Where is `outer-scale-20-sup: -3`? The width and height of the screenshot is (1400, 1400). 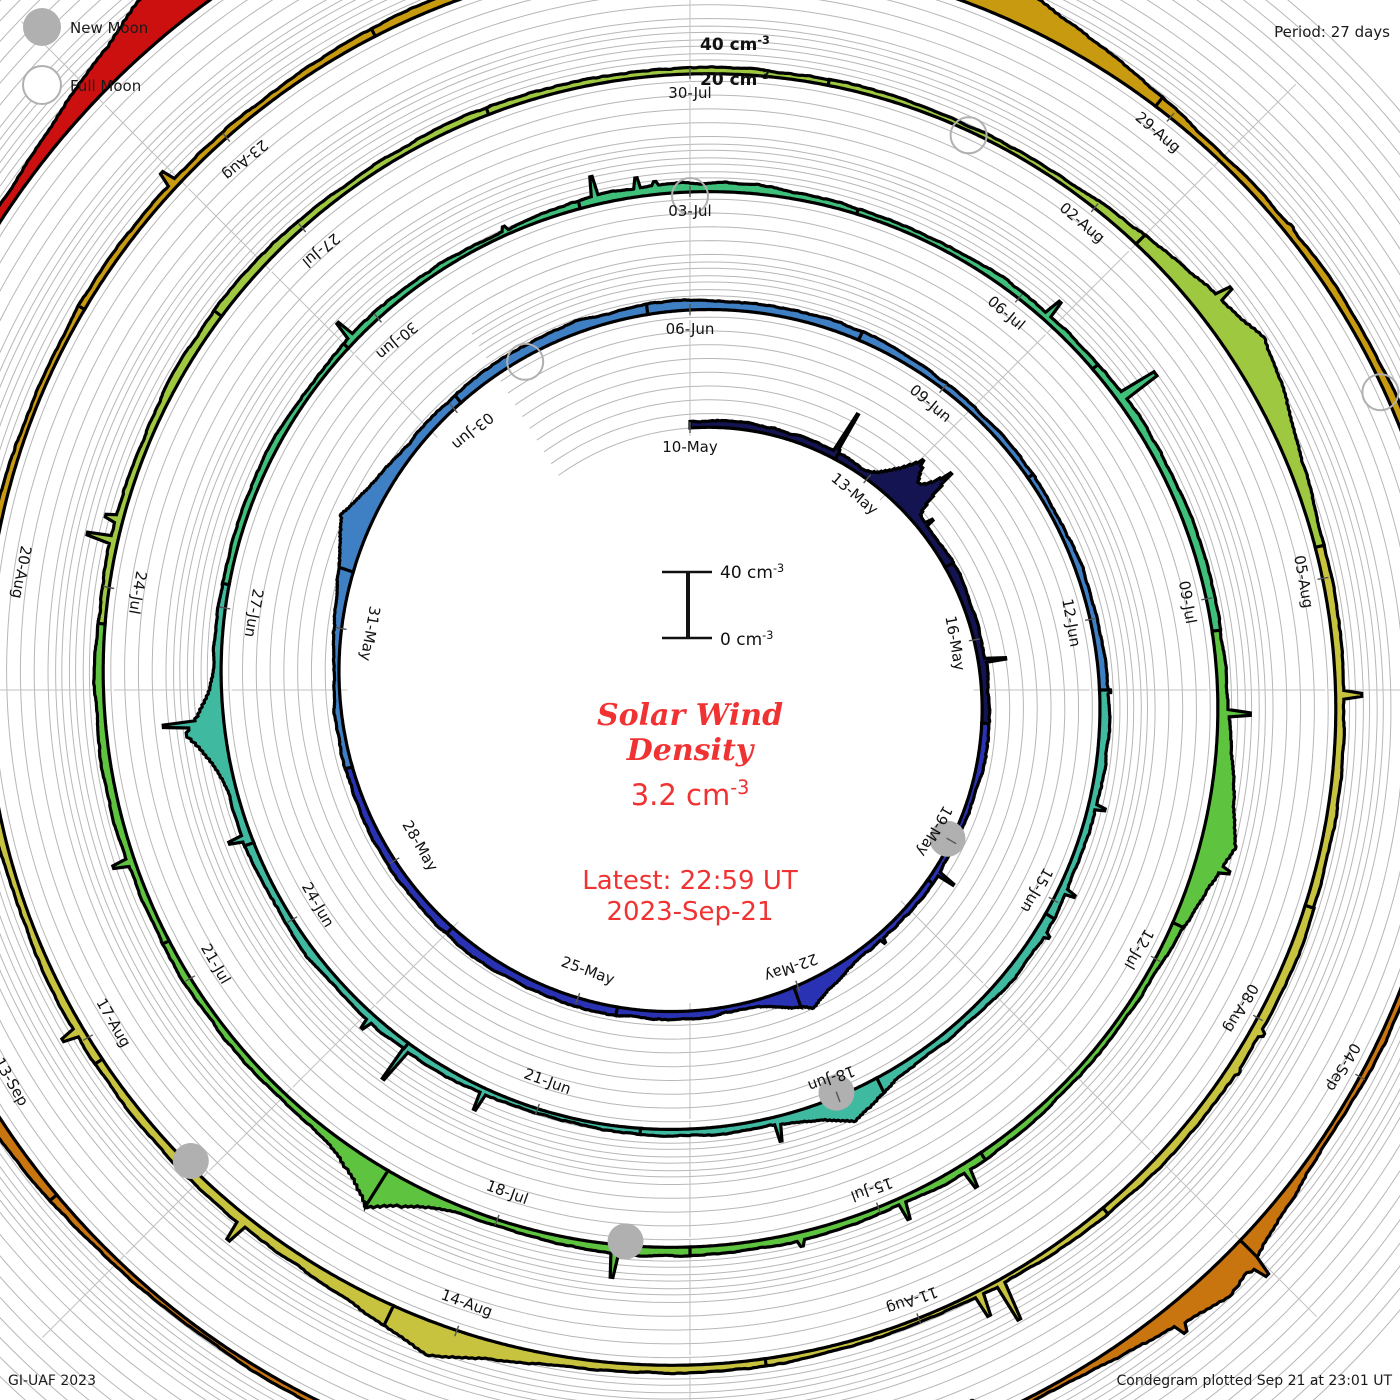 outer-scale-20-sup: -3 is located at coordinates (763, 75).